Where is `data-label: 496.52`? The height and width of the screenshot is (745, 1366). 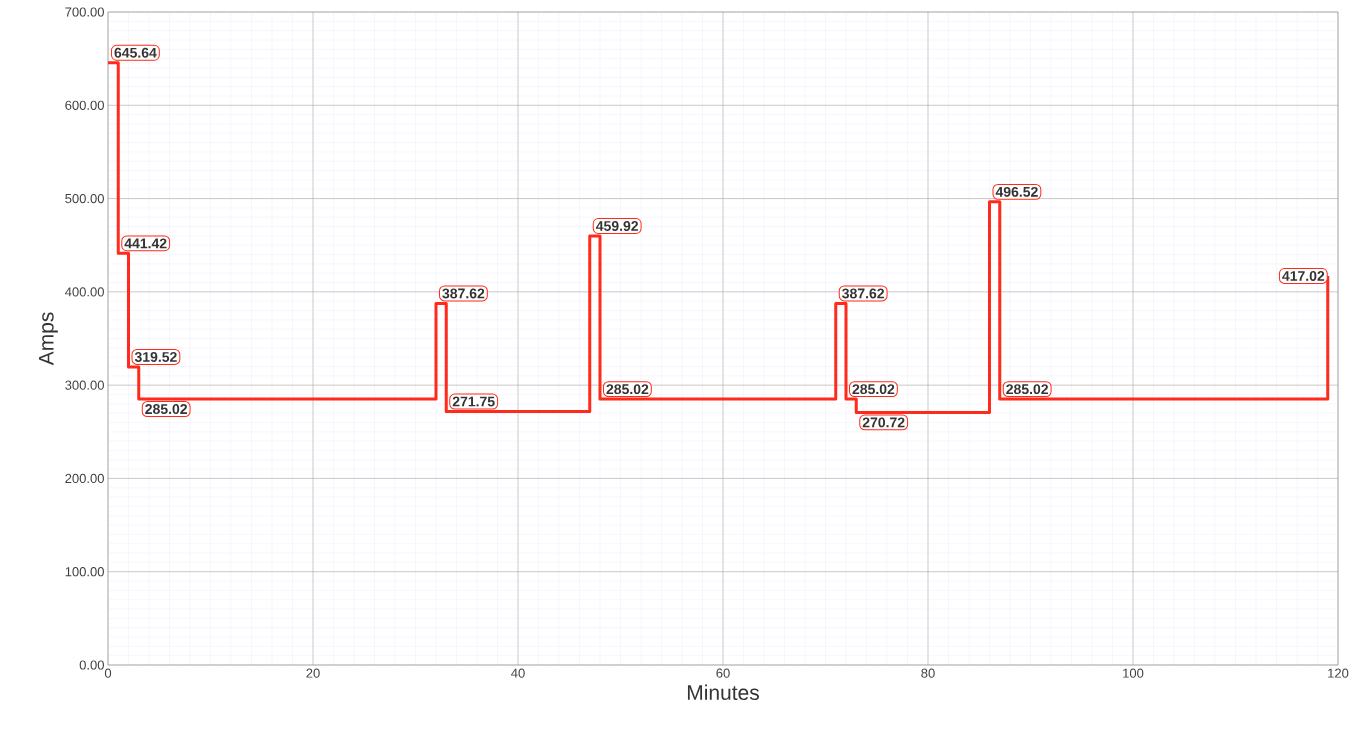
data-label: 496.52 is located at coordinates (1016, 191).